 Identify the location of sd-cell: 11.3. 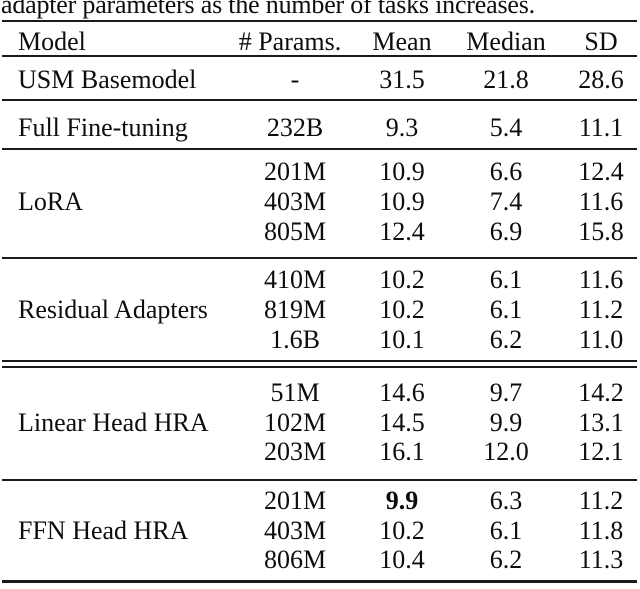
(601, 559).